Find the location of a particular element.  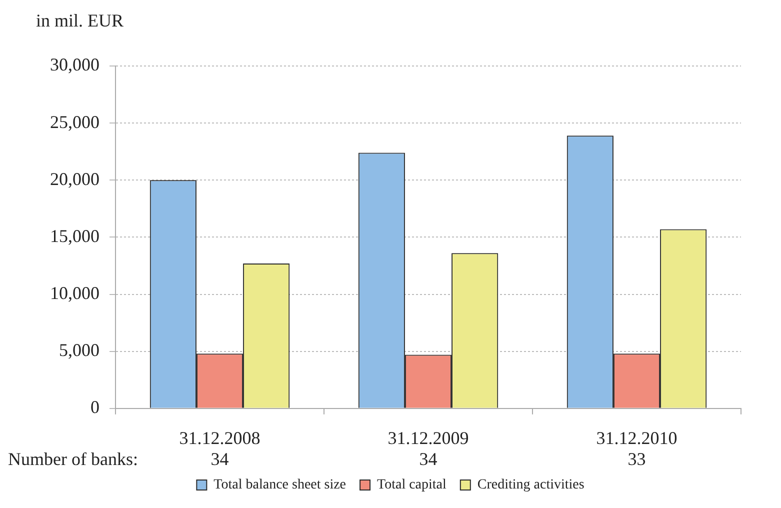

y-tick-label: 30,000 is located at coordinates (75, 64).